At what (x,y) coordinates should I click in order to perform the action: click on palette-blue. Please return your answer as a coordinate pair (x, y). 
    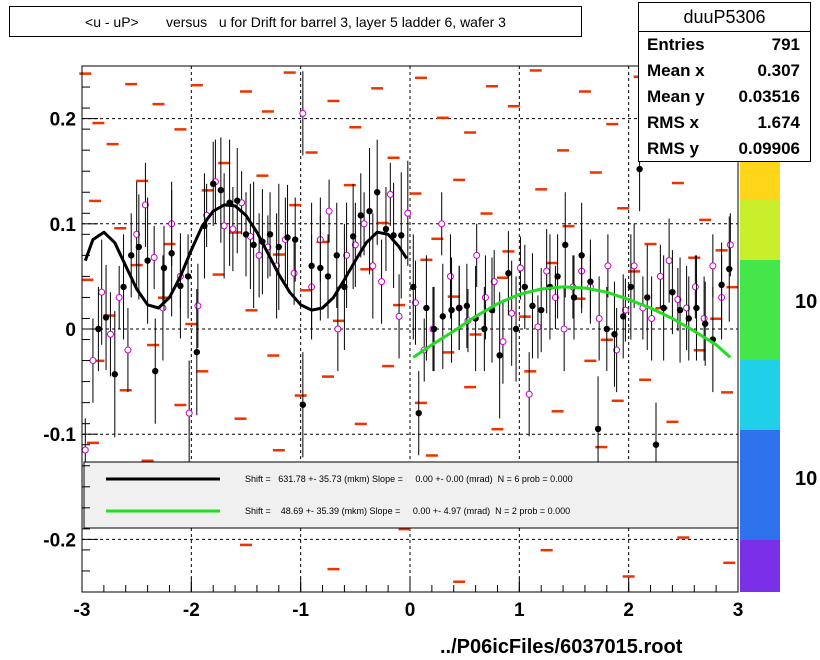
    Looking at the image, I should click on (760, 485).